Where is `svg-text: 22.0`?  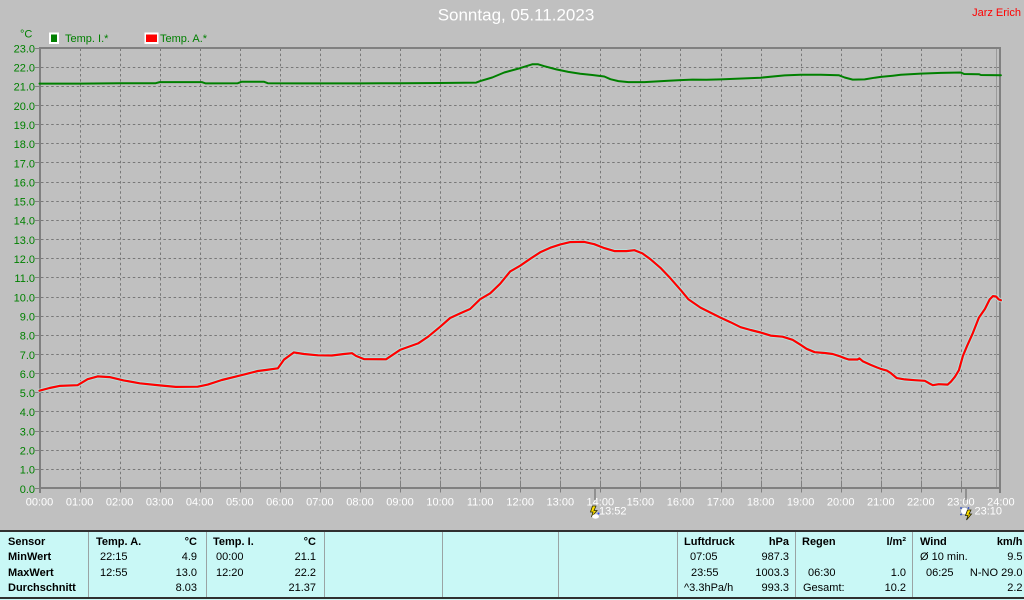
svg-text: 22.0 is located at coordinates (24, 69).